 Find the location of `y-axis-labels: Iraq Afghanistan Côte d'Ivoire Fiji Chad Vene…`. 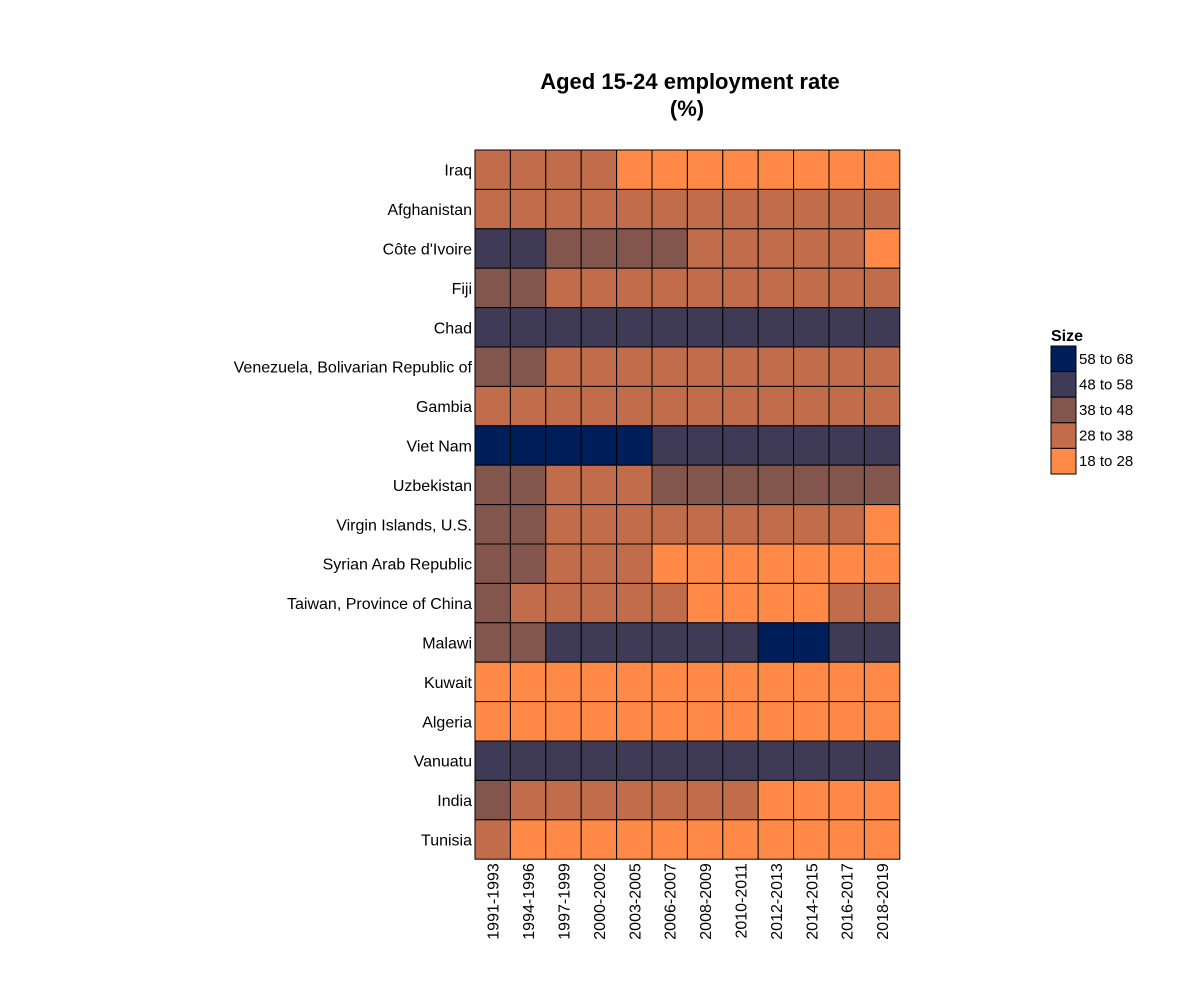

y-axis-labels: Iraq Afghanistan Côte d'Ivoire Fiji Chad Vene… is located at coordinates (353, 506).